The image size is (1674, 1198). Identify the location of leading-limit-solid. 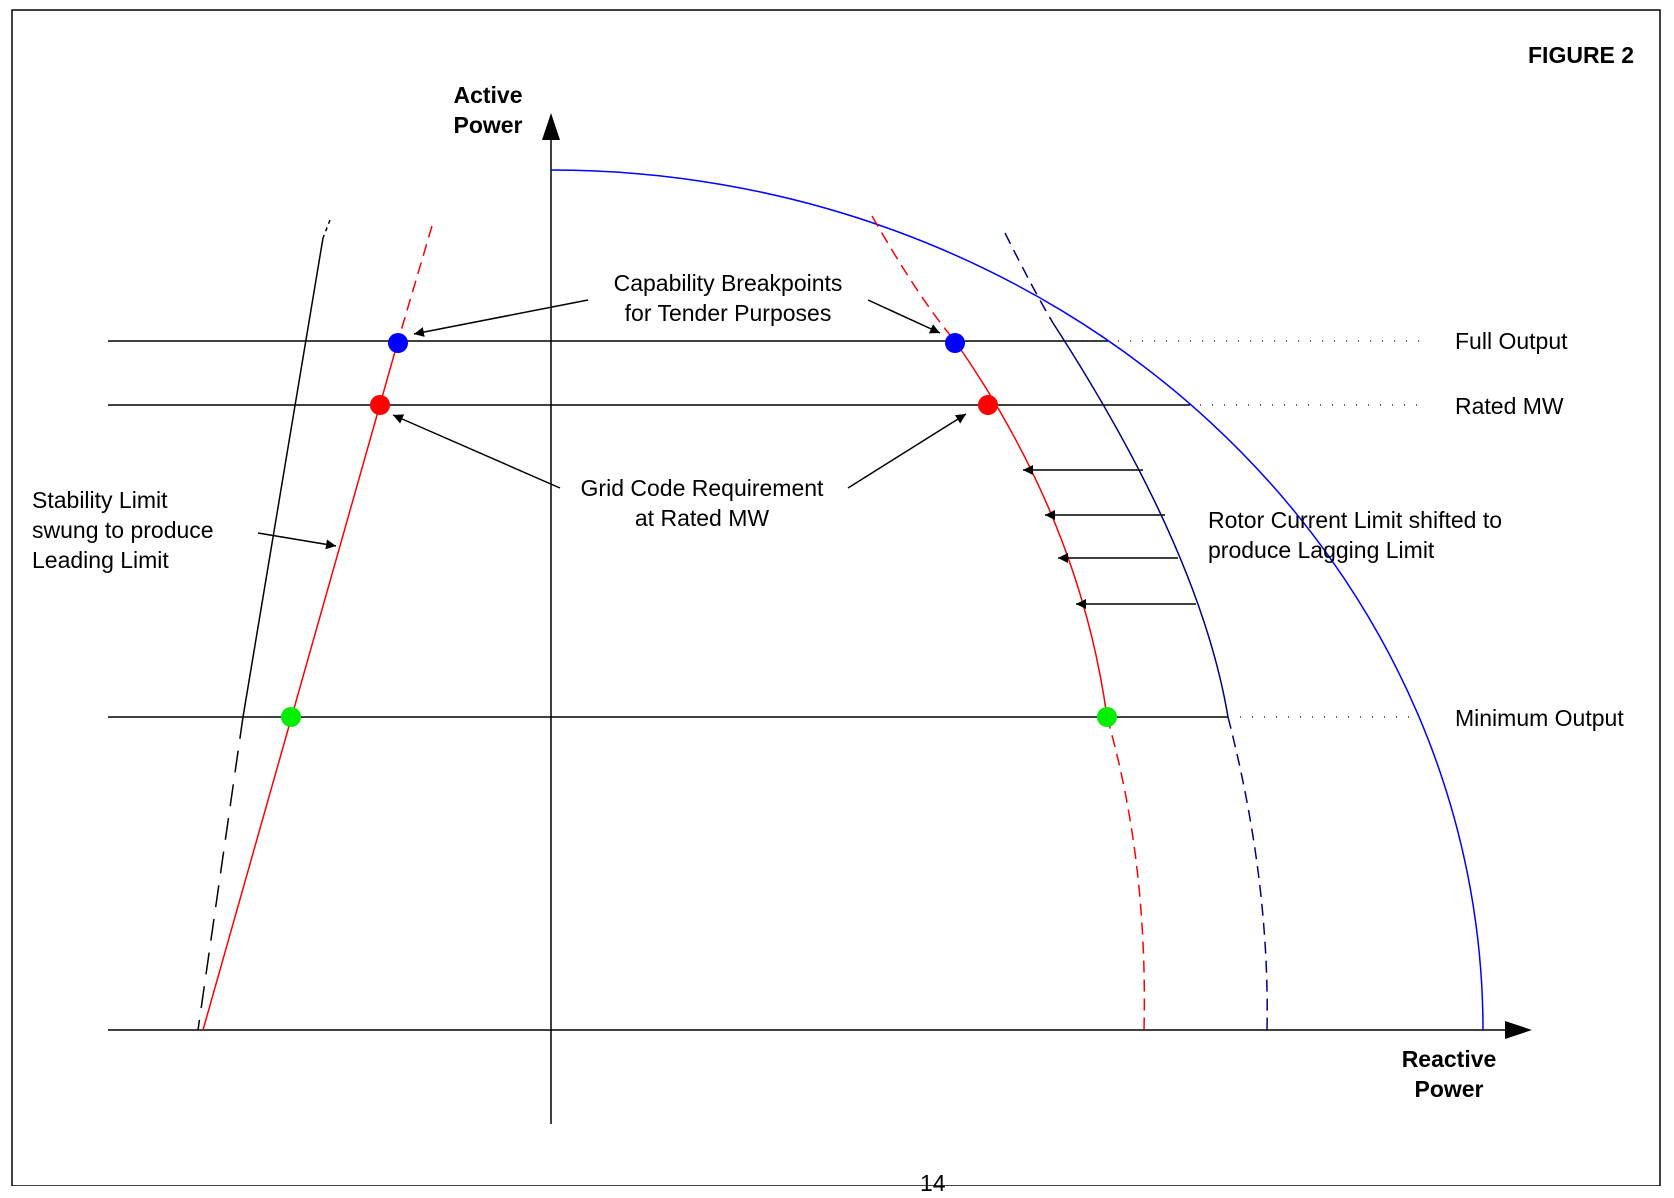
(300, 685).